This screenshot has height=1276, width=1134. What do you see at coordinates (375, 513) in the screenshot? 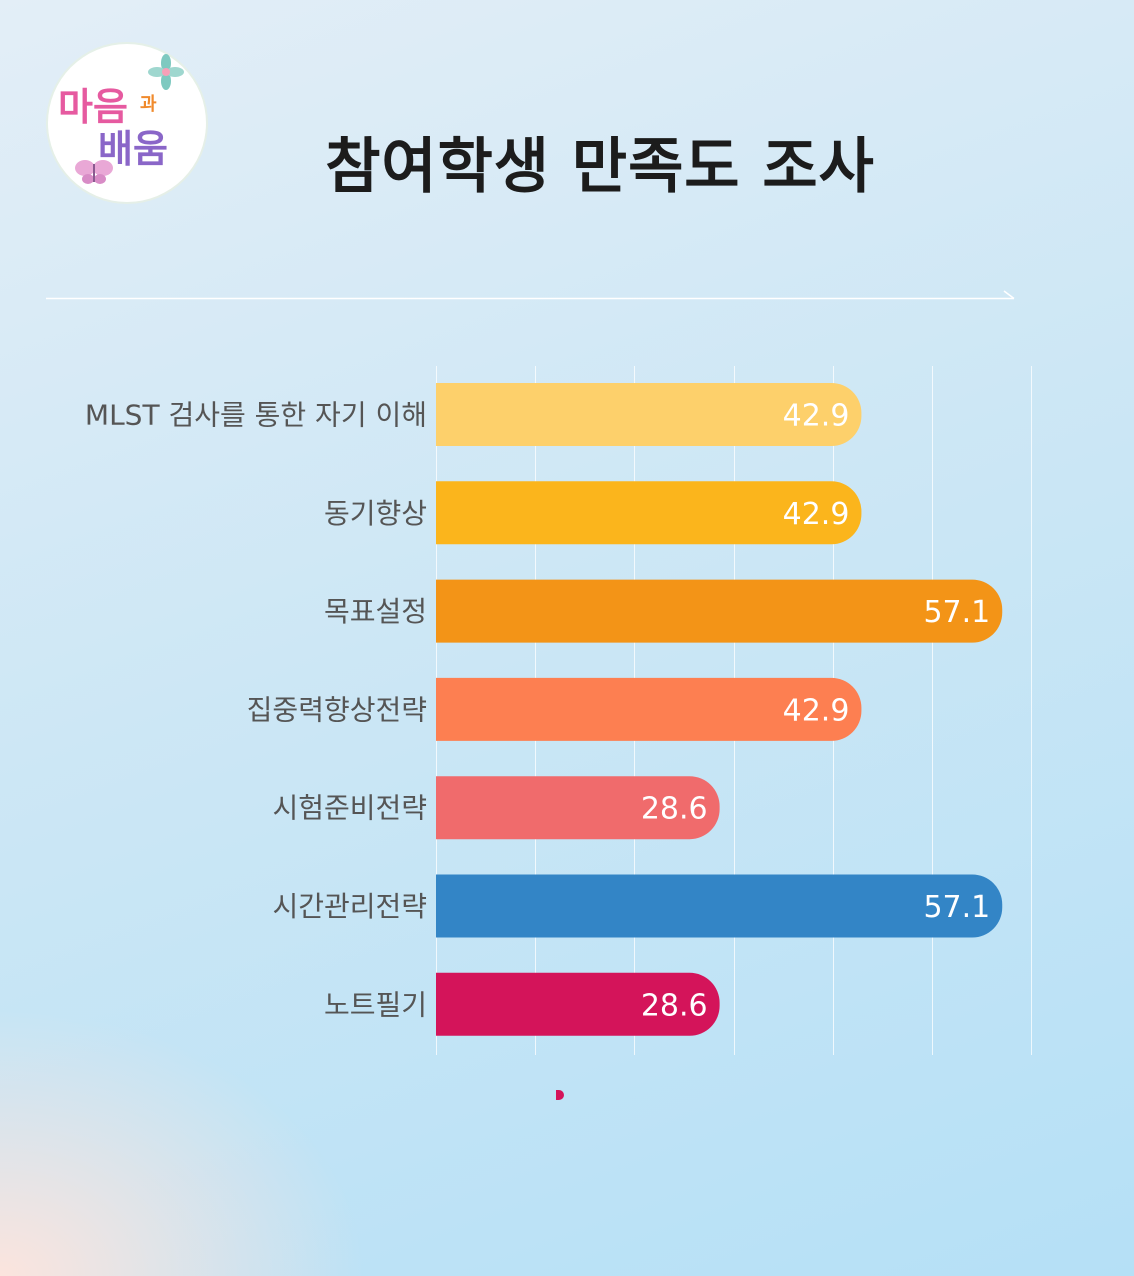
I see `category-label: 동기향상` at bounding box center [375, 513].